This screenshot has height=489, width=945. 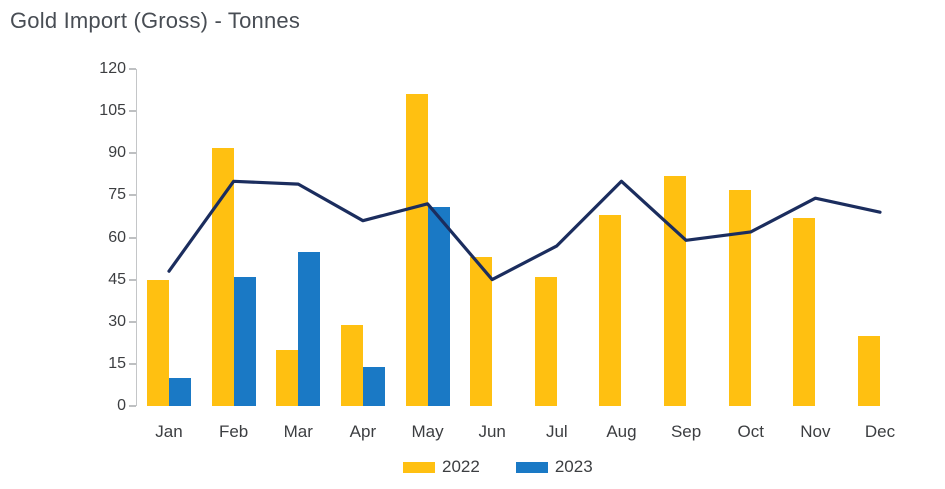 What do you see at coordinates (112, 68) in the screenshot?
I see `y-axis-tick-label: 120` at bounding box center [112, 68].